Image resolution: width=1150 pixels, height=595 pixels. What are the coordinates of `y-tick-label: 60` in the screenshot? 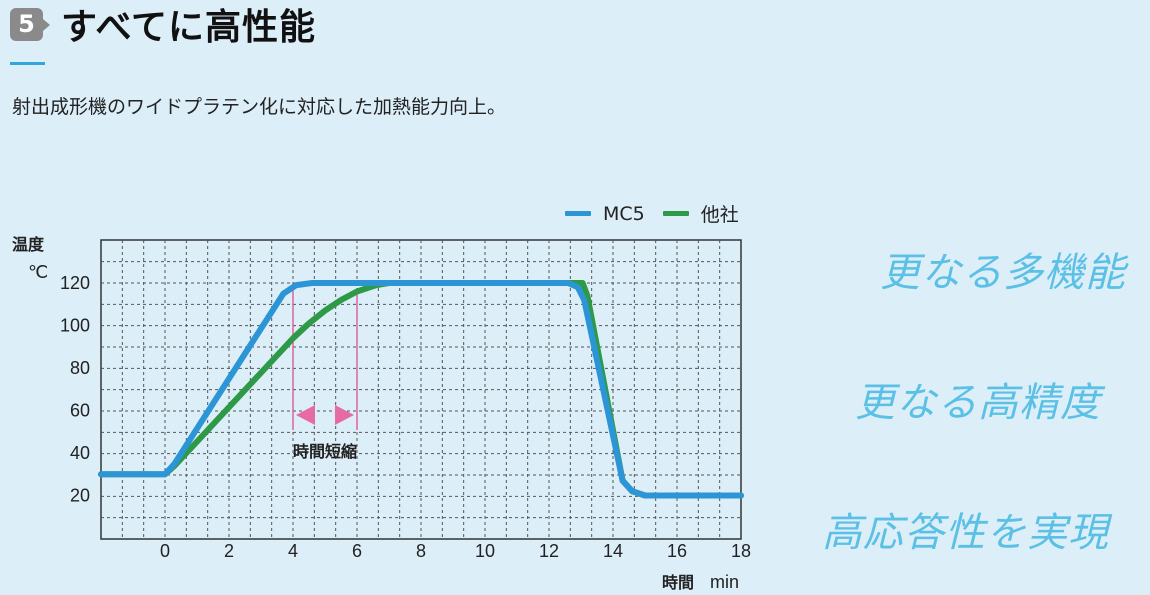 It's located at (80, 411).